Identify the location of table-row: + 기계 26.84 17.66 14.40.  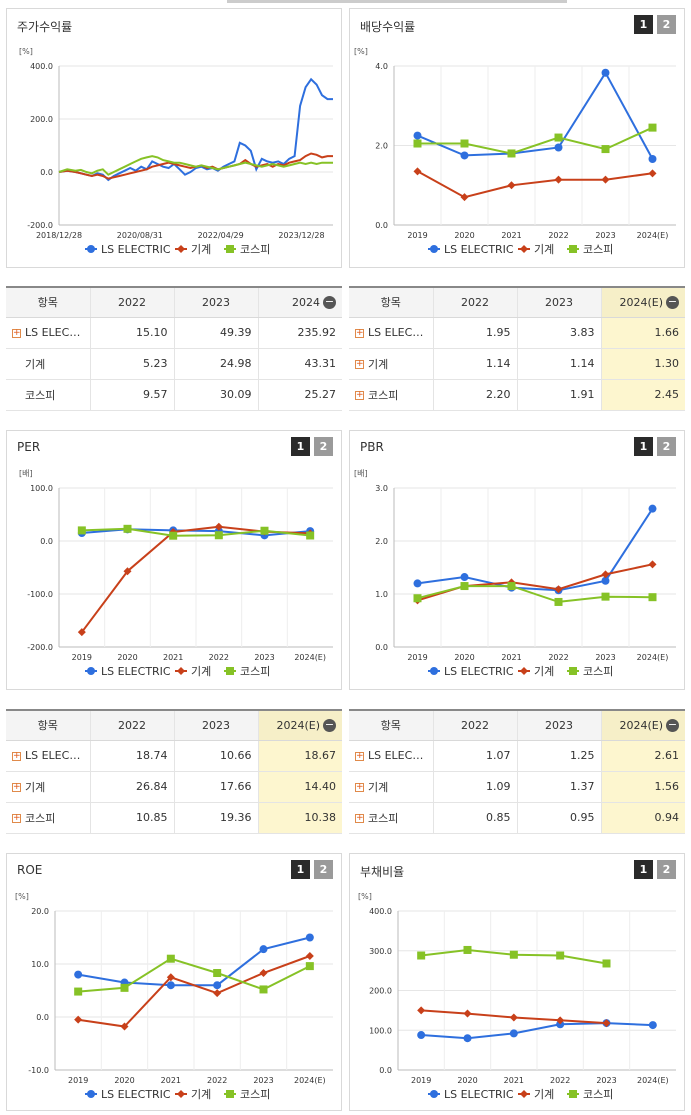
(174, 787).